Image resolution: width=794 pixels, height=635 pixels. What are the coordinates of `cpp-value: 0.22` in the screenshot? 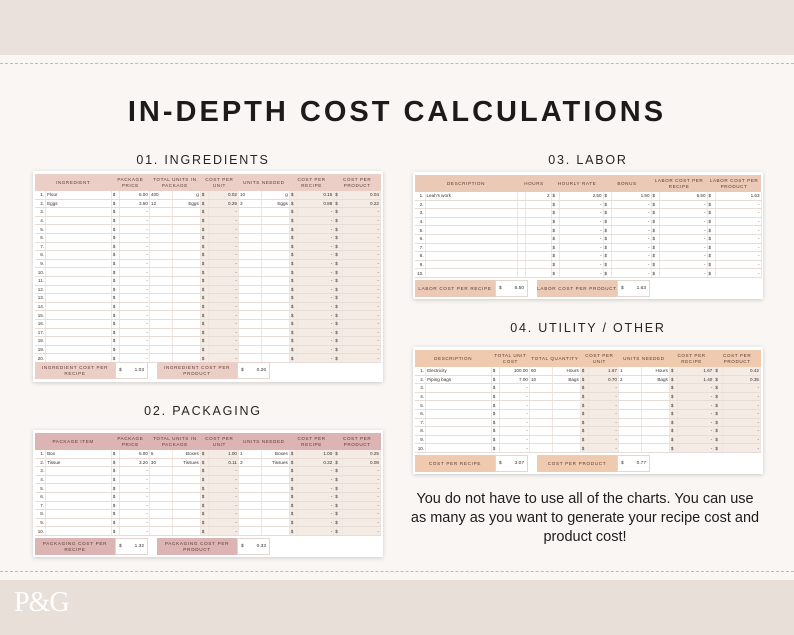 It's located at (362, 204).